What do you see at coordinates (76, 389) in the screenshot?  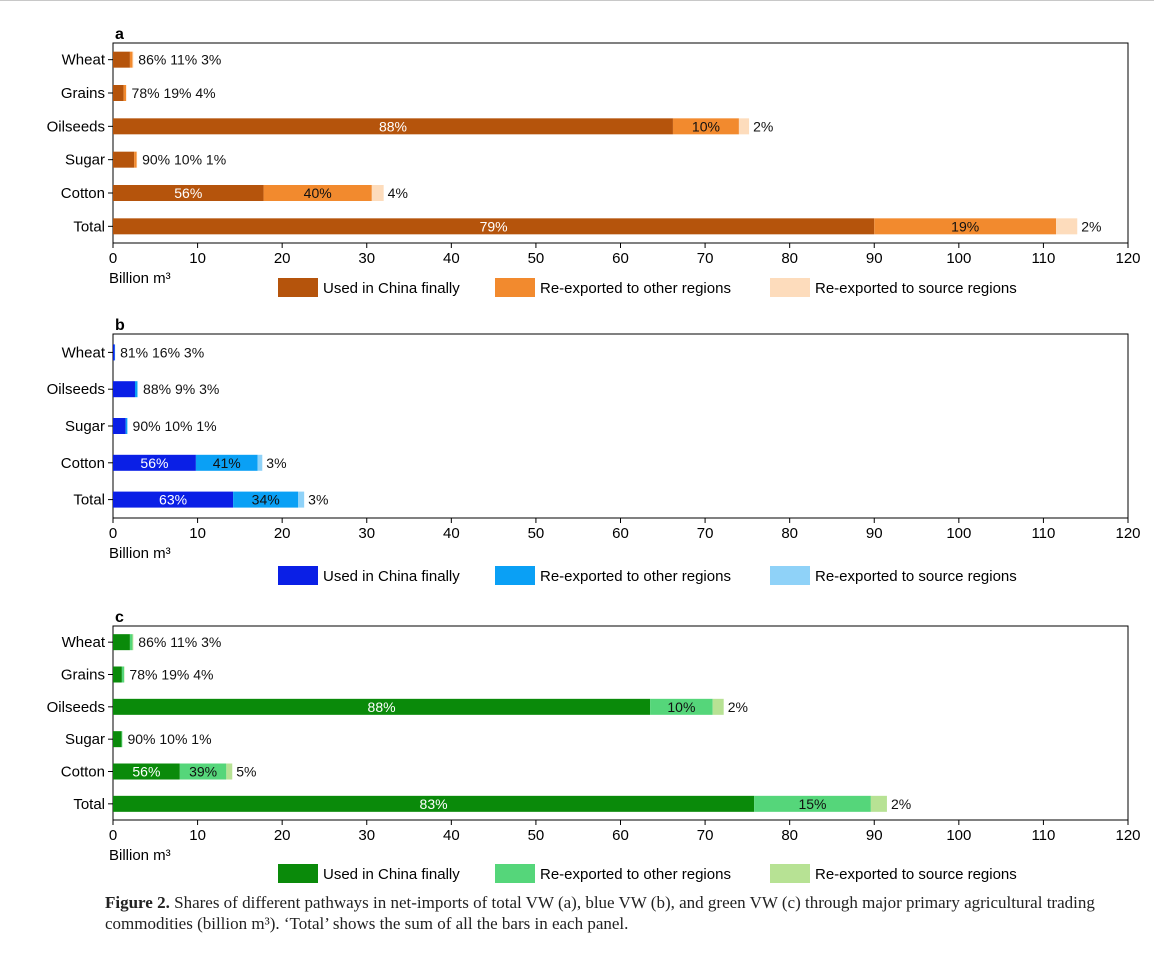 I see `category-label: Oilseeds` at bounding box center [76, 389].